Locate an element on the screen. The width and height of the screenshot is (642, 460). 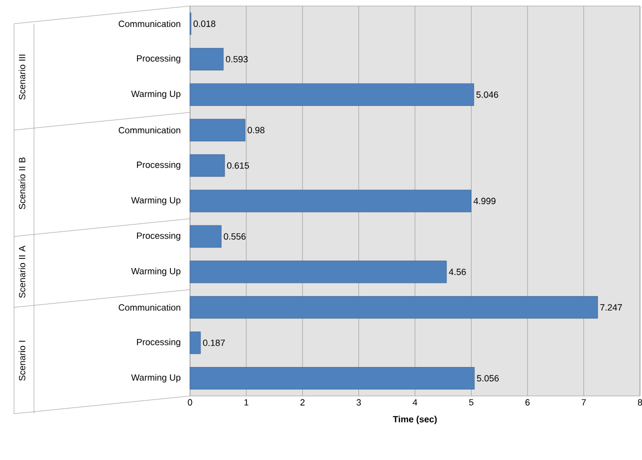
data-label: 0.615 is located at coordinates (238, 165).